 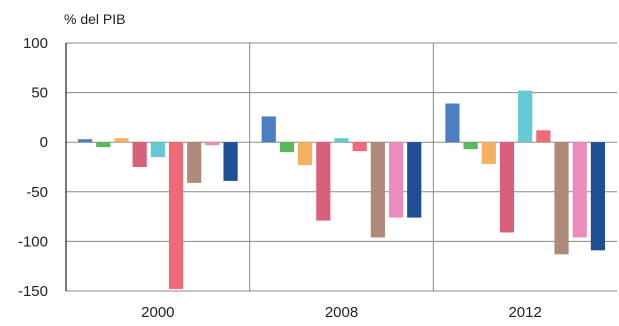 I want to click on y-tick-label: 50, so click(x=39, y=93).